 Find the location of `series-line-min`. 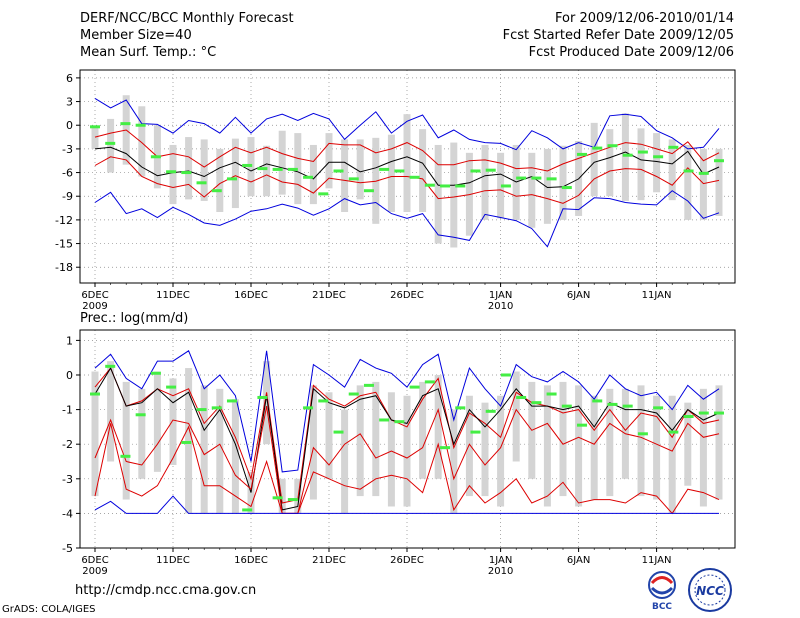

series-line-min is located at coordinates (406, 504).